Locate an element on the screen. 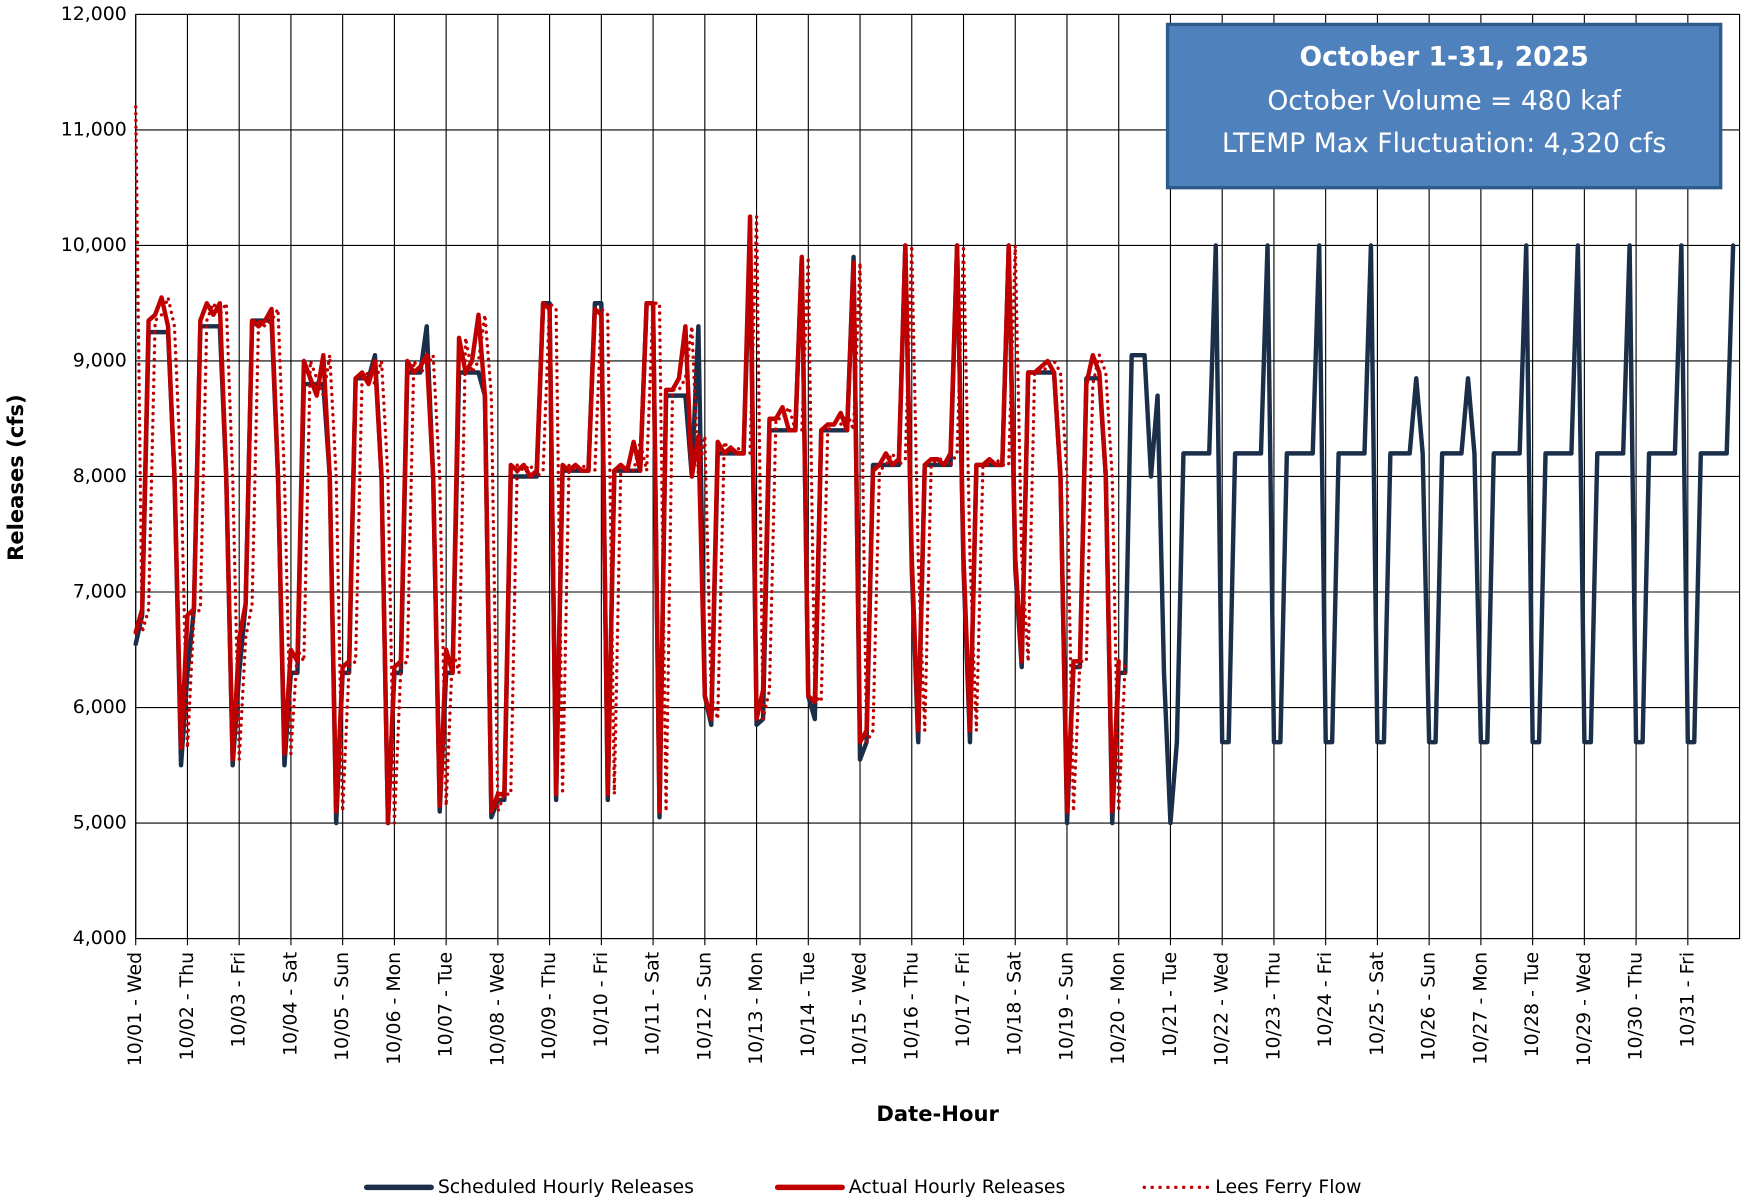 Image resolution: width=1742 pixels, height=1204 pixels. annotation-line: LTEMP Max Fluctuation: 4,320 cfs is located at coordinates (1444, 143).